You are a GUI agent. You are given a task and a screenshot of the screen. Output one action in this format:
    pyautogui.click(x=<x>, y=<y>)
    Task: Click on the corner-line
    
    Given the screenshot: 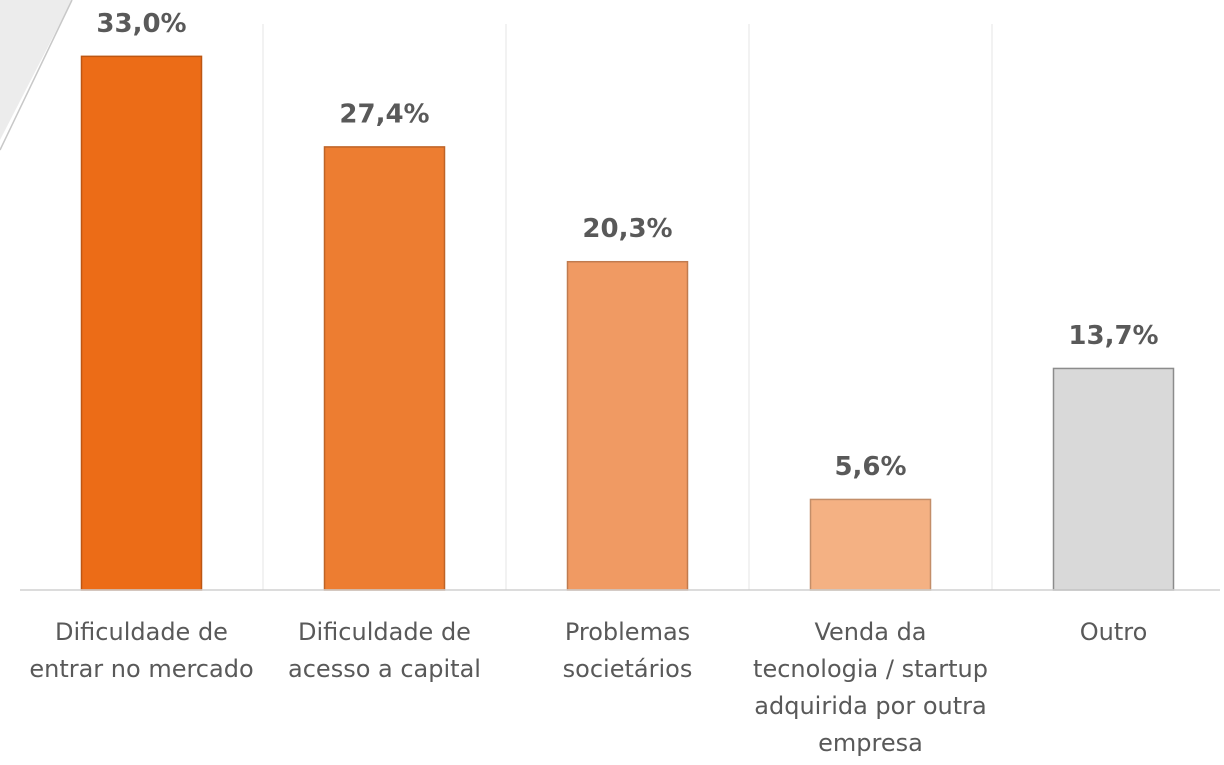 What is the action you would take?
    pyautogui.click(x=36, y=75)
    